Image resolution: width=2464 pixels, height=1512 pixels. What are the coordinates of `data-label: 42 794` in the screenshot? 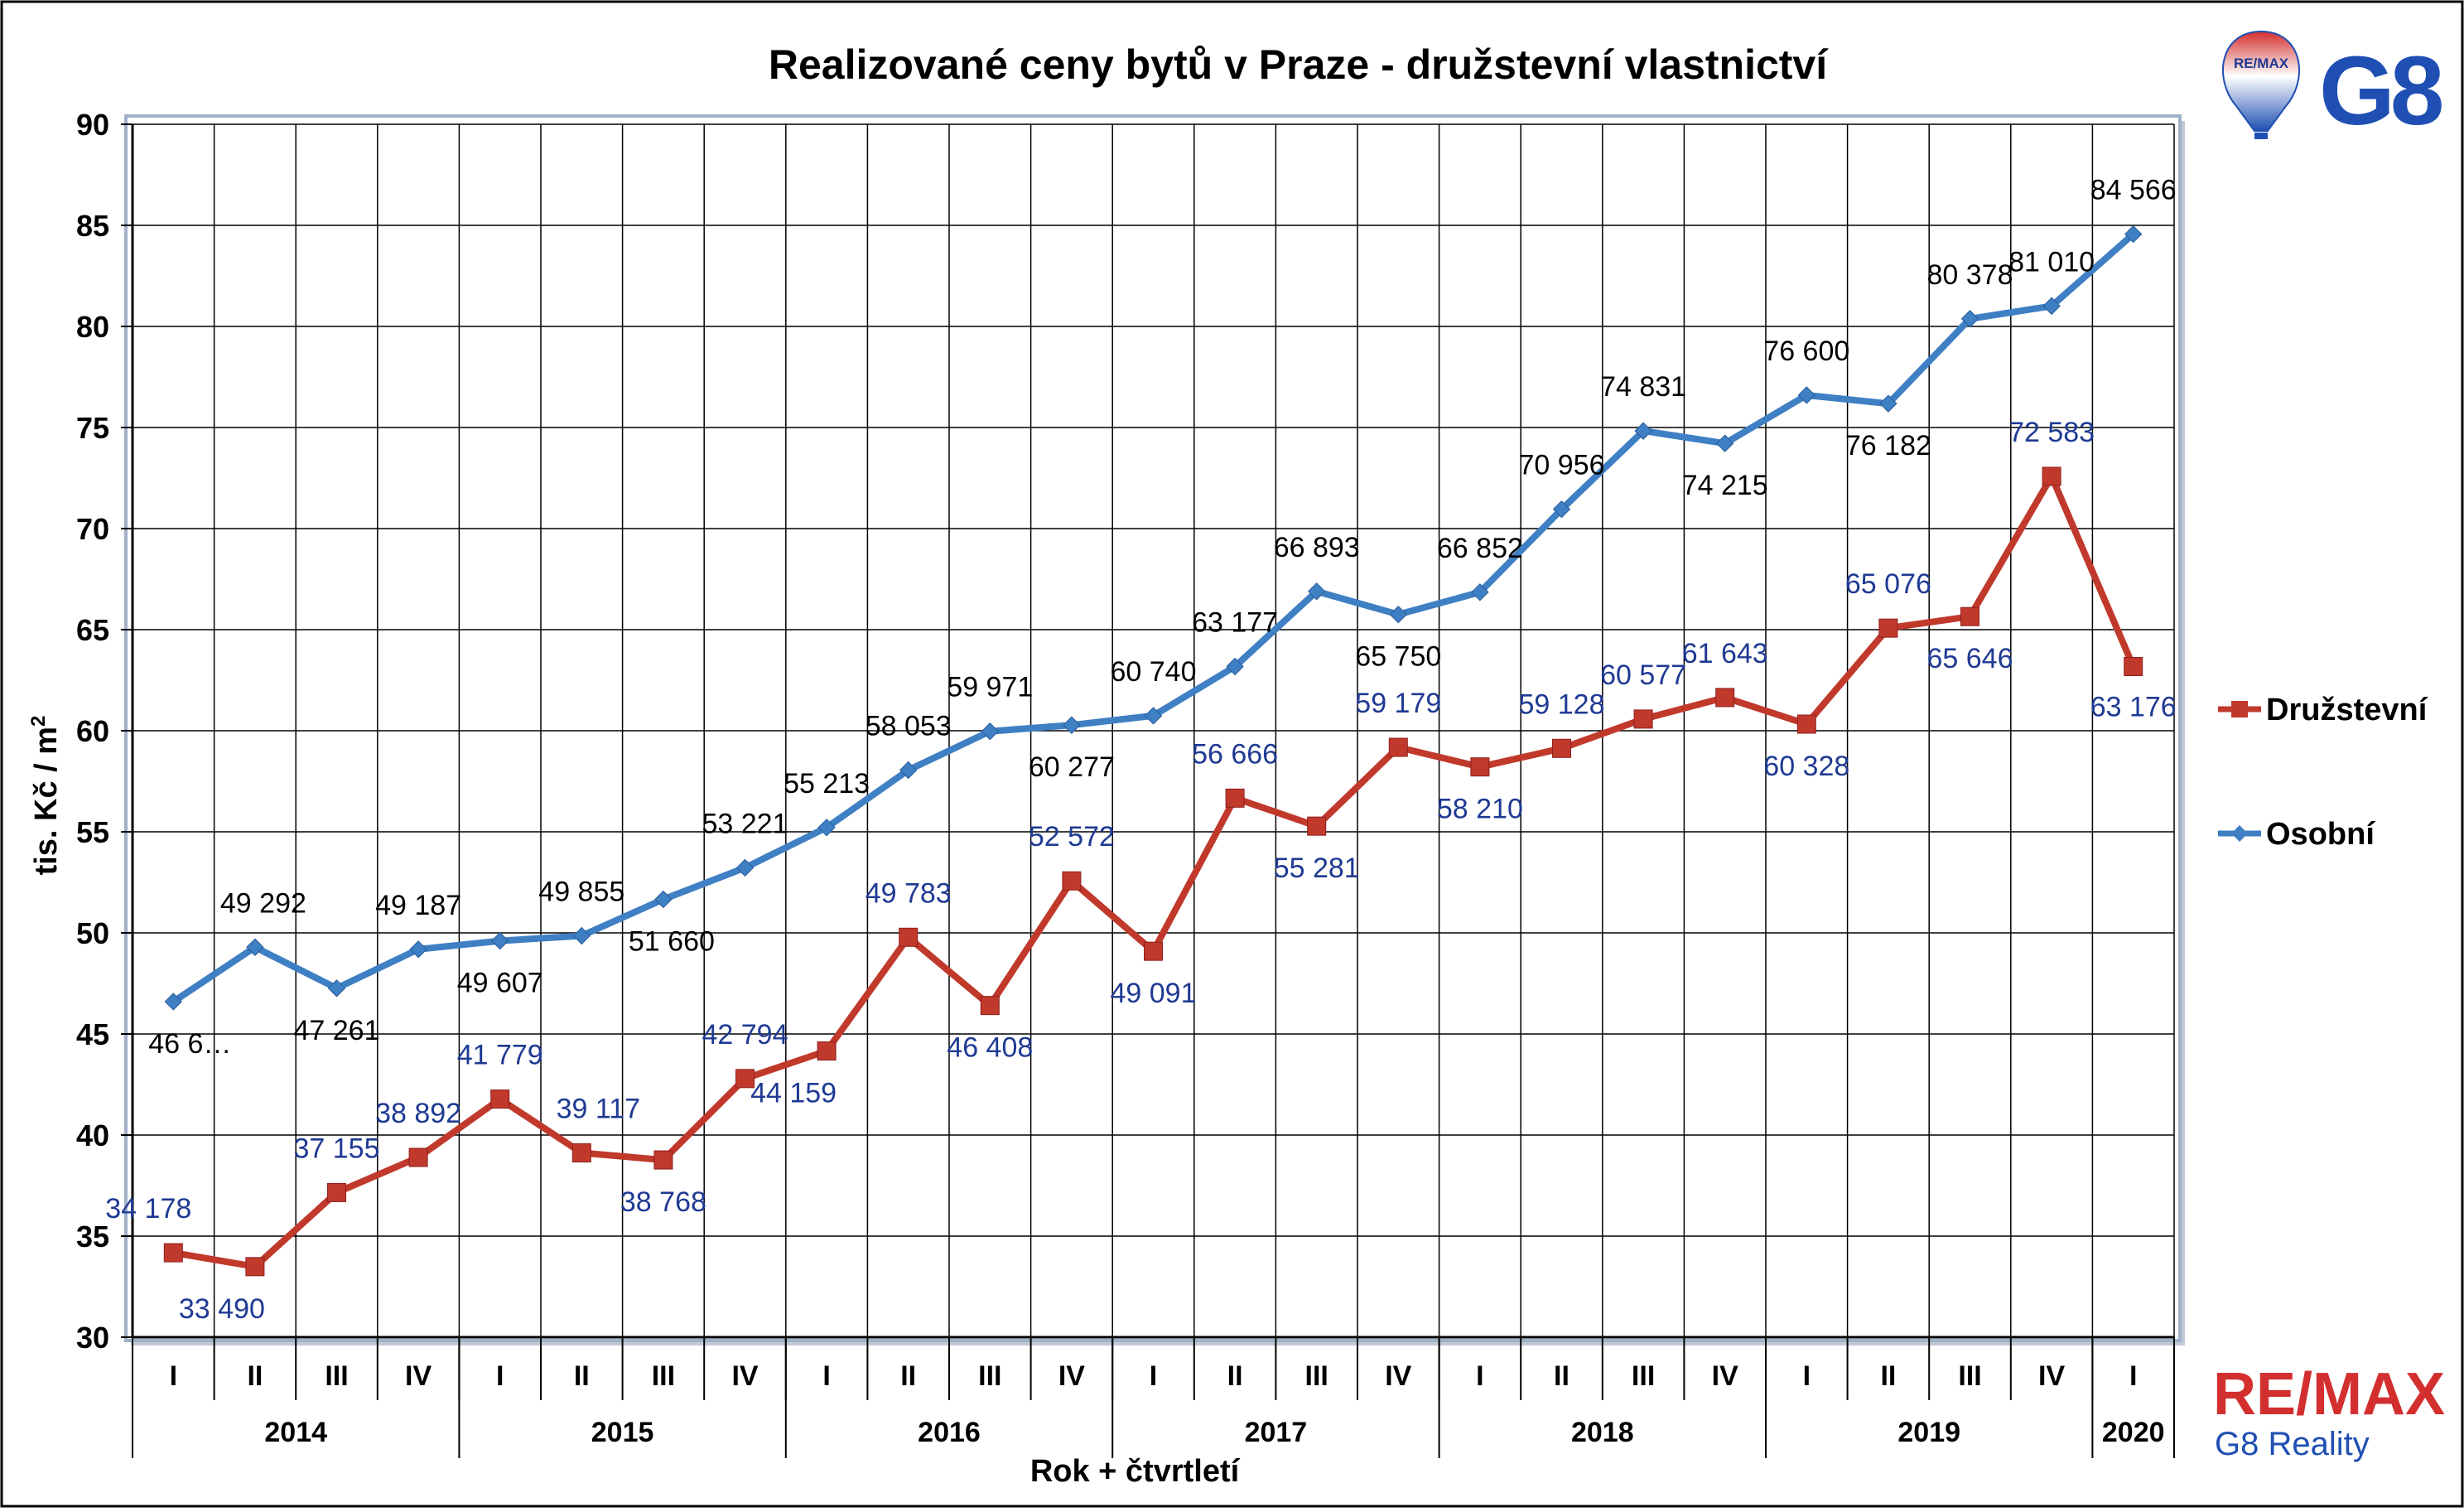 It's located at (745, 1035).